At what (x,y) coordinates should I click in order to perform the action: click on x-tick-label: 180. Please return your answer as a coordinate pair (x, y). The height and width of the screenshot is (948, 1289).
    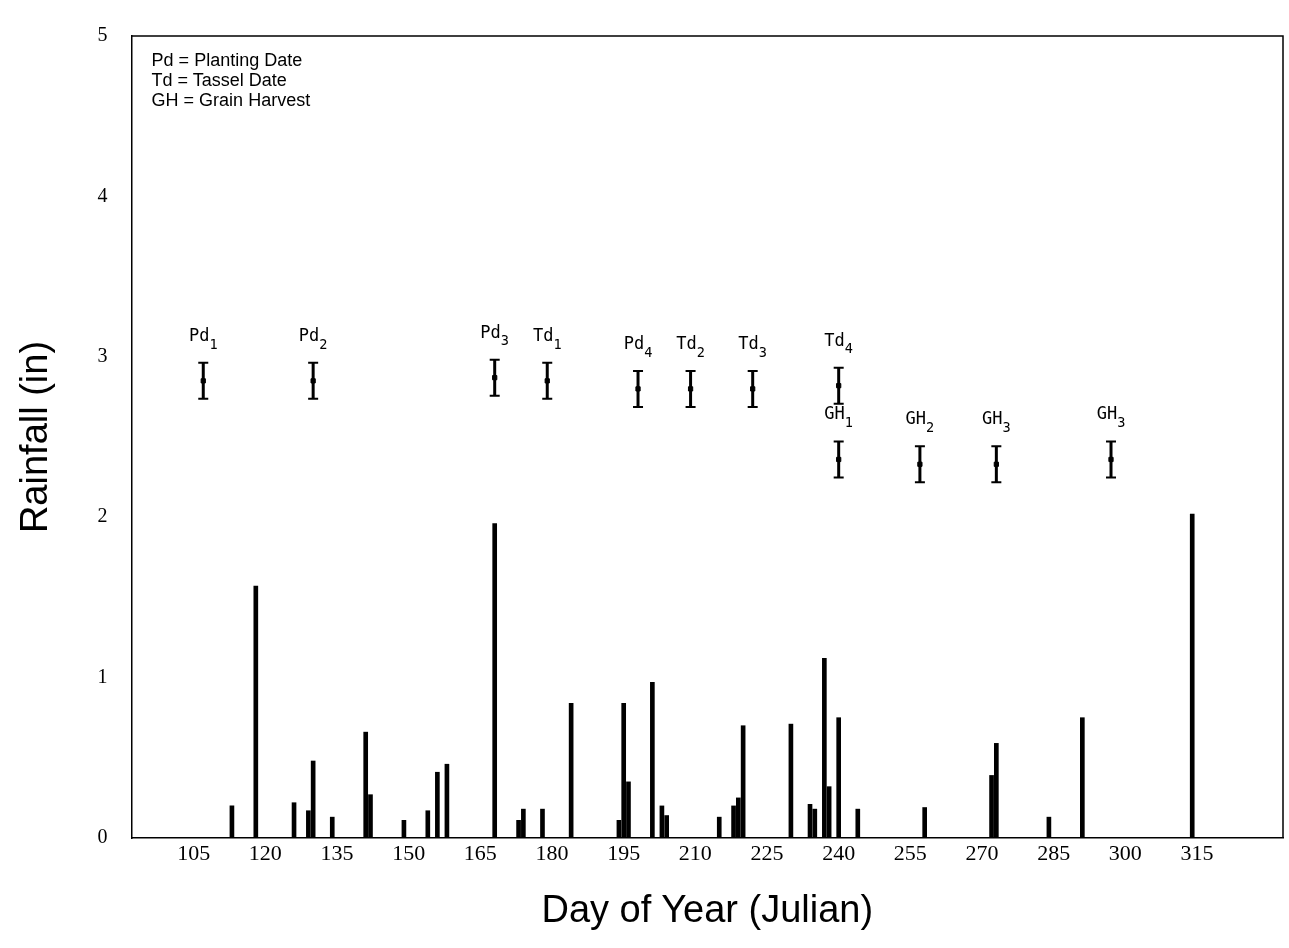
    Looking at the image, I should click on (552, 852).